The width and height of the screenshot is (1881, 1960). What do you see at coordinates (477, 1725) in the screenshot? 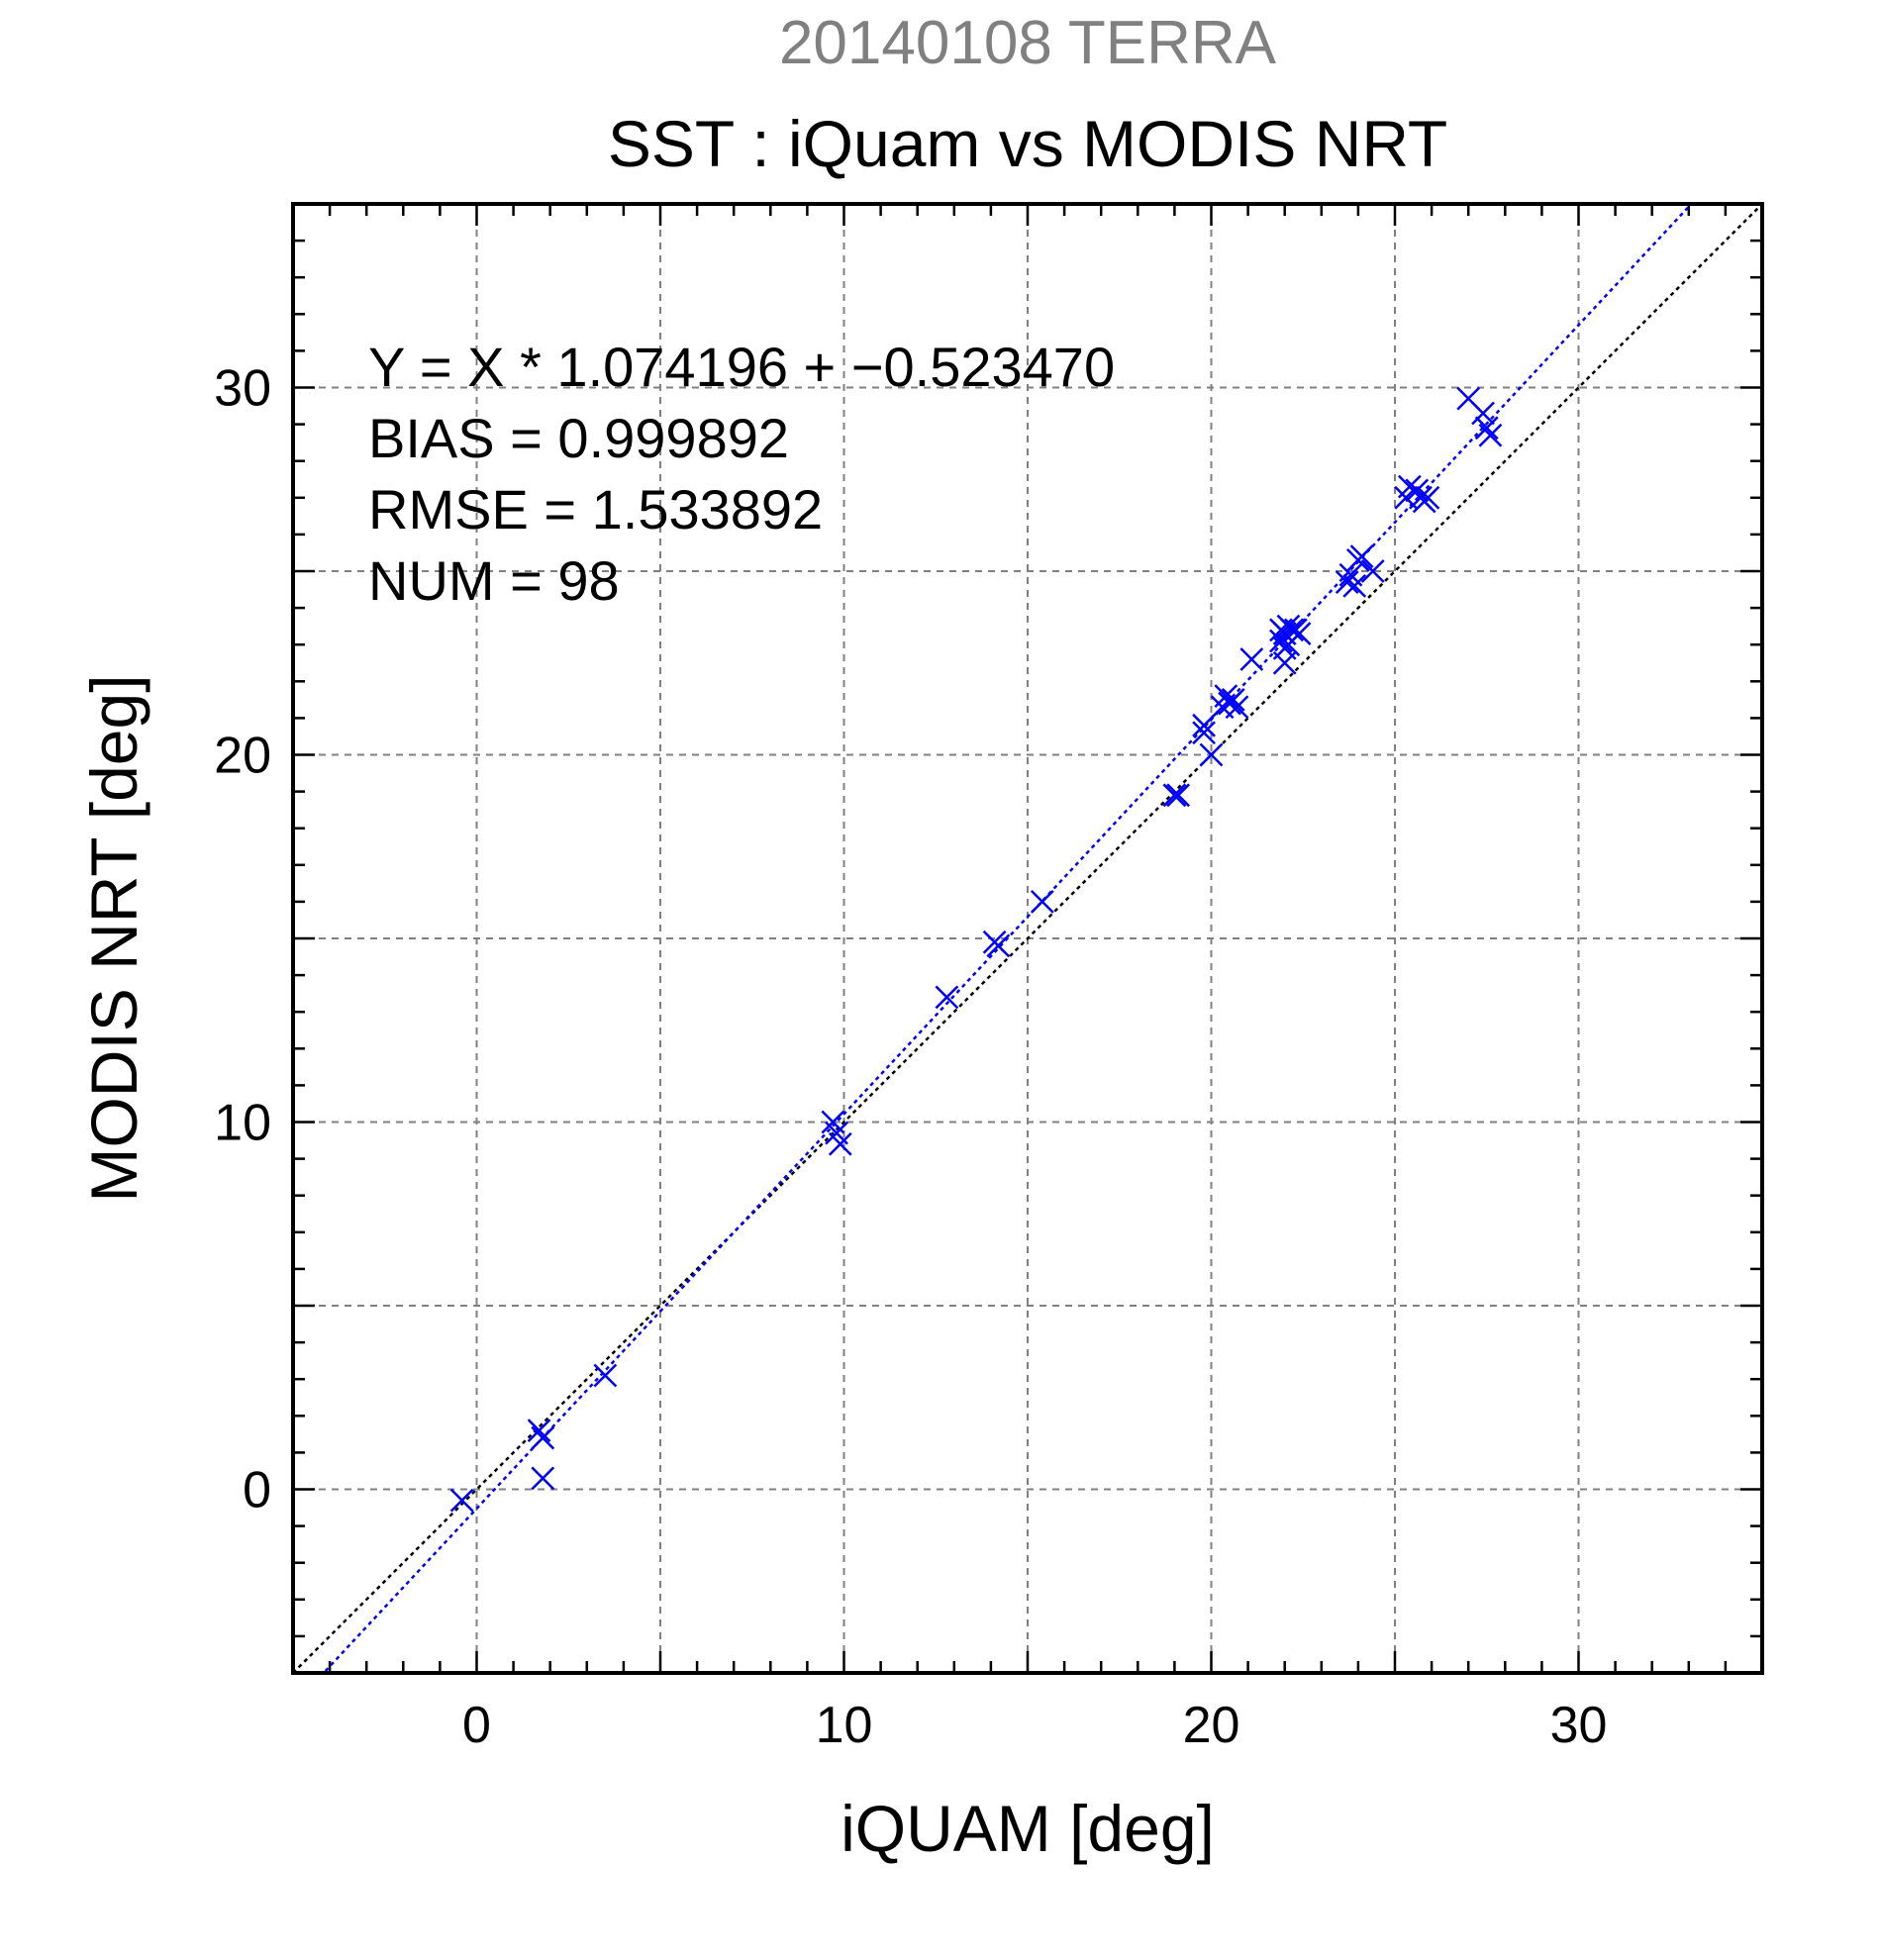
I see `x-tick-label: 0` at bounding box center [477, 1725].